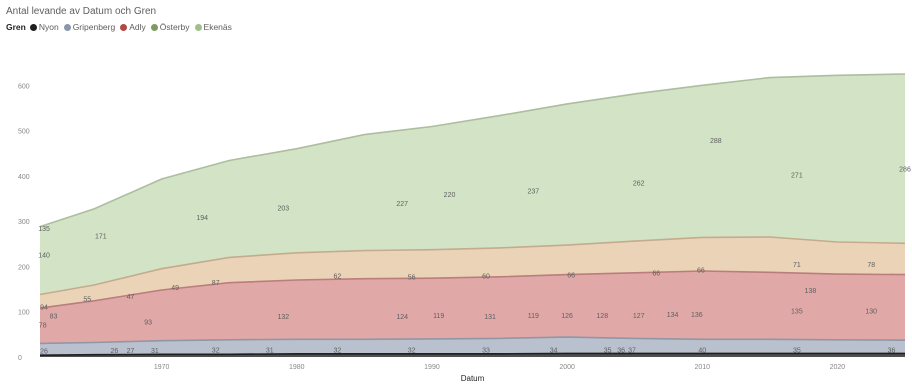  I want to click on data-label: 286, so click(905, 170).